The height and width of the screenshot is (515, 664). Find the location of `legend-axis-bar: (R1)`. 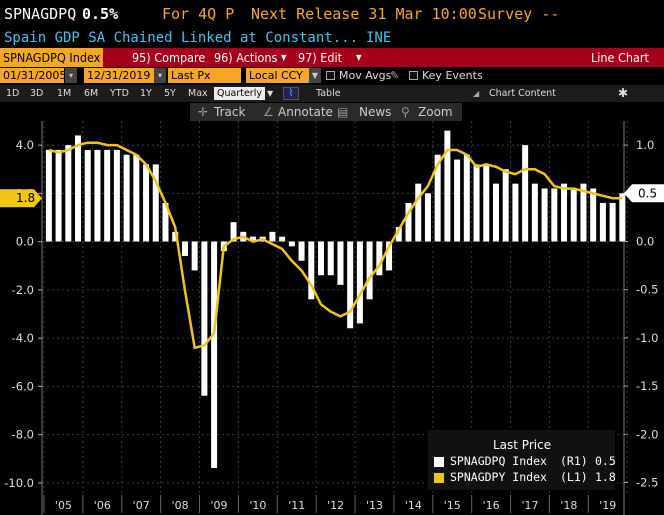

legend-axis-bar: (R1) is located at coordinates (574, 461).